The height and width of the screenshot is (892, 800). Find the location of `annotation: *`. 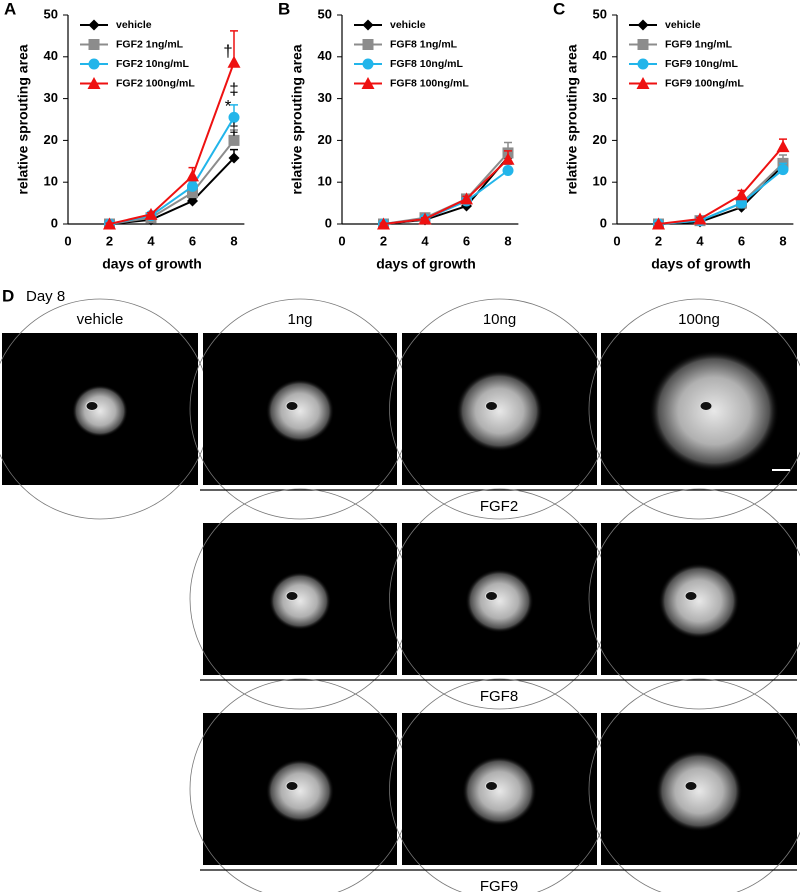

annotation: * is located at coordinates (228, 105).